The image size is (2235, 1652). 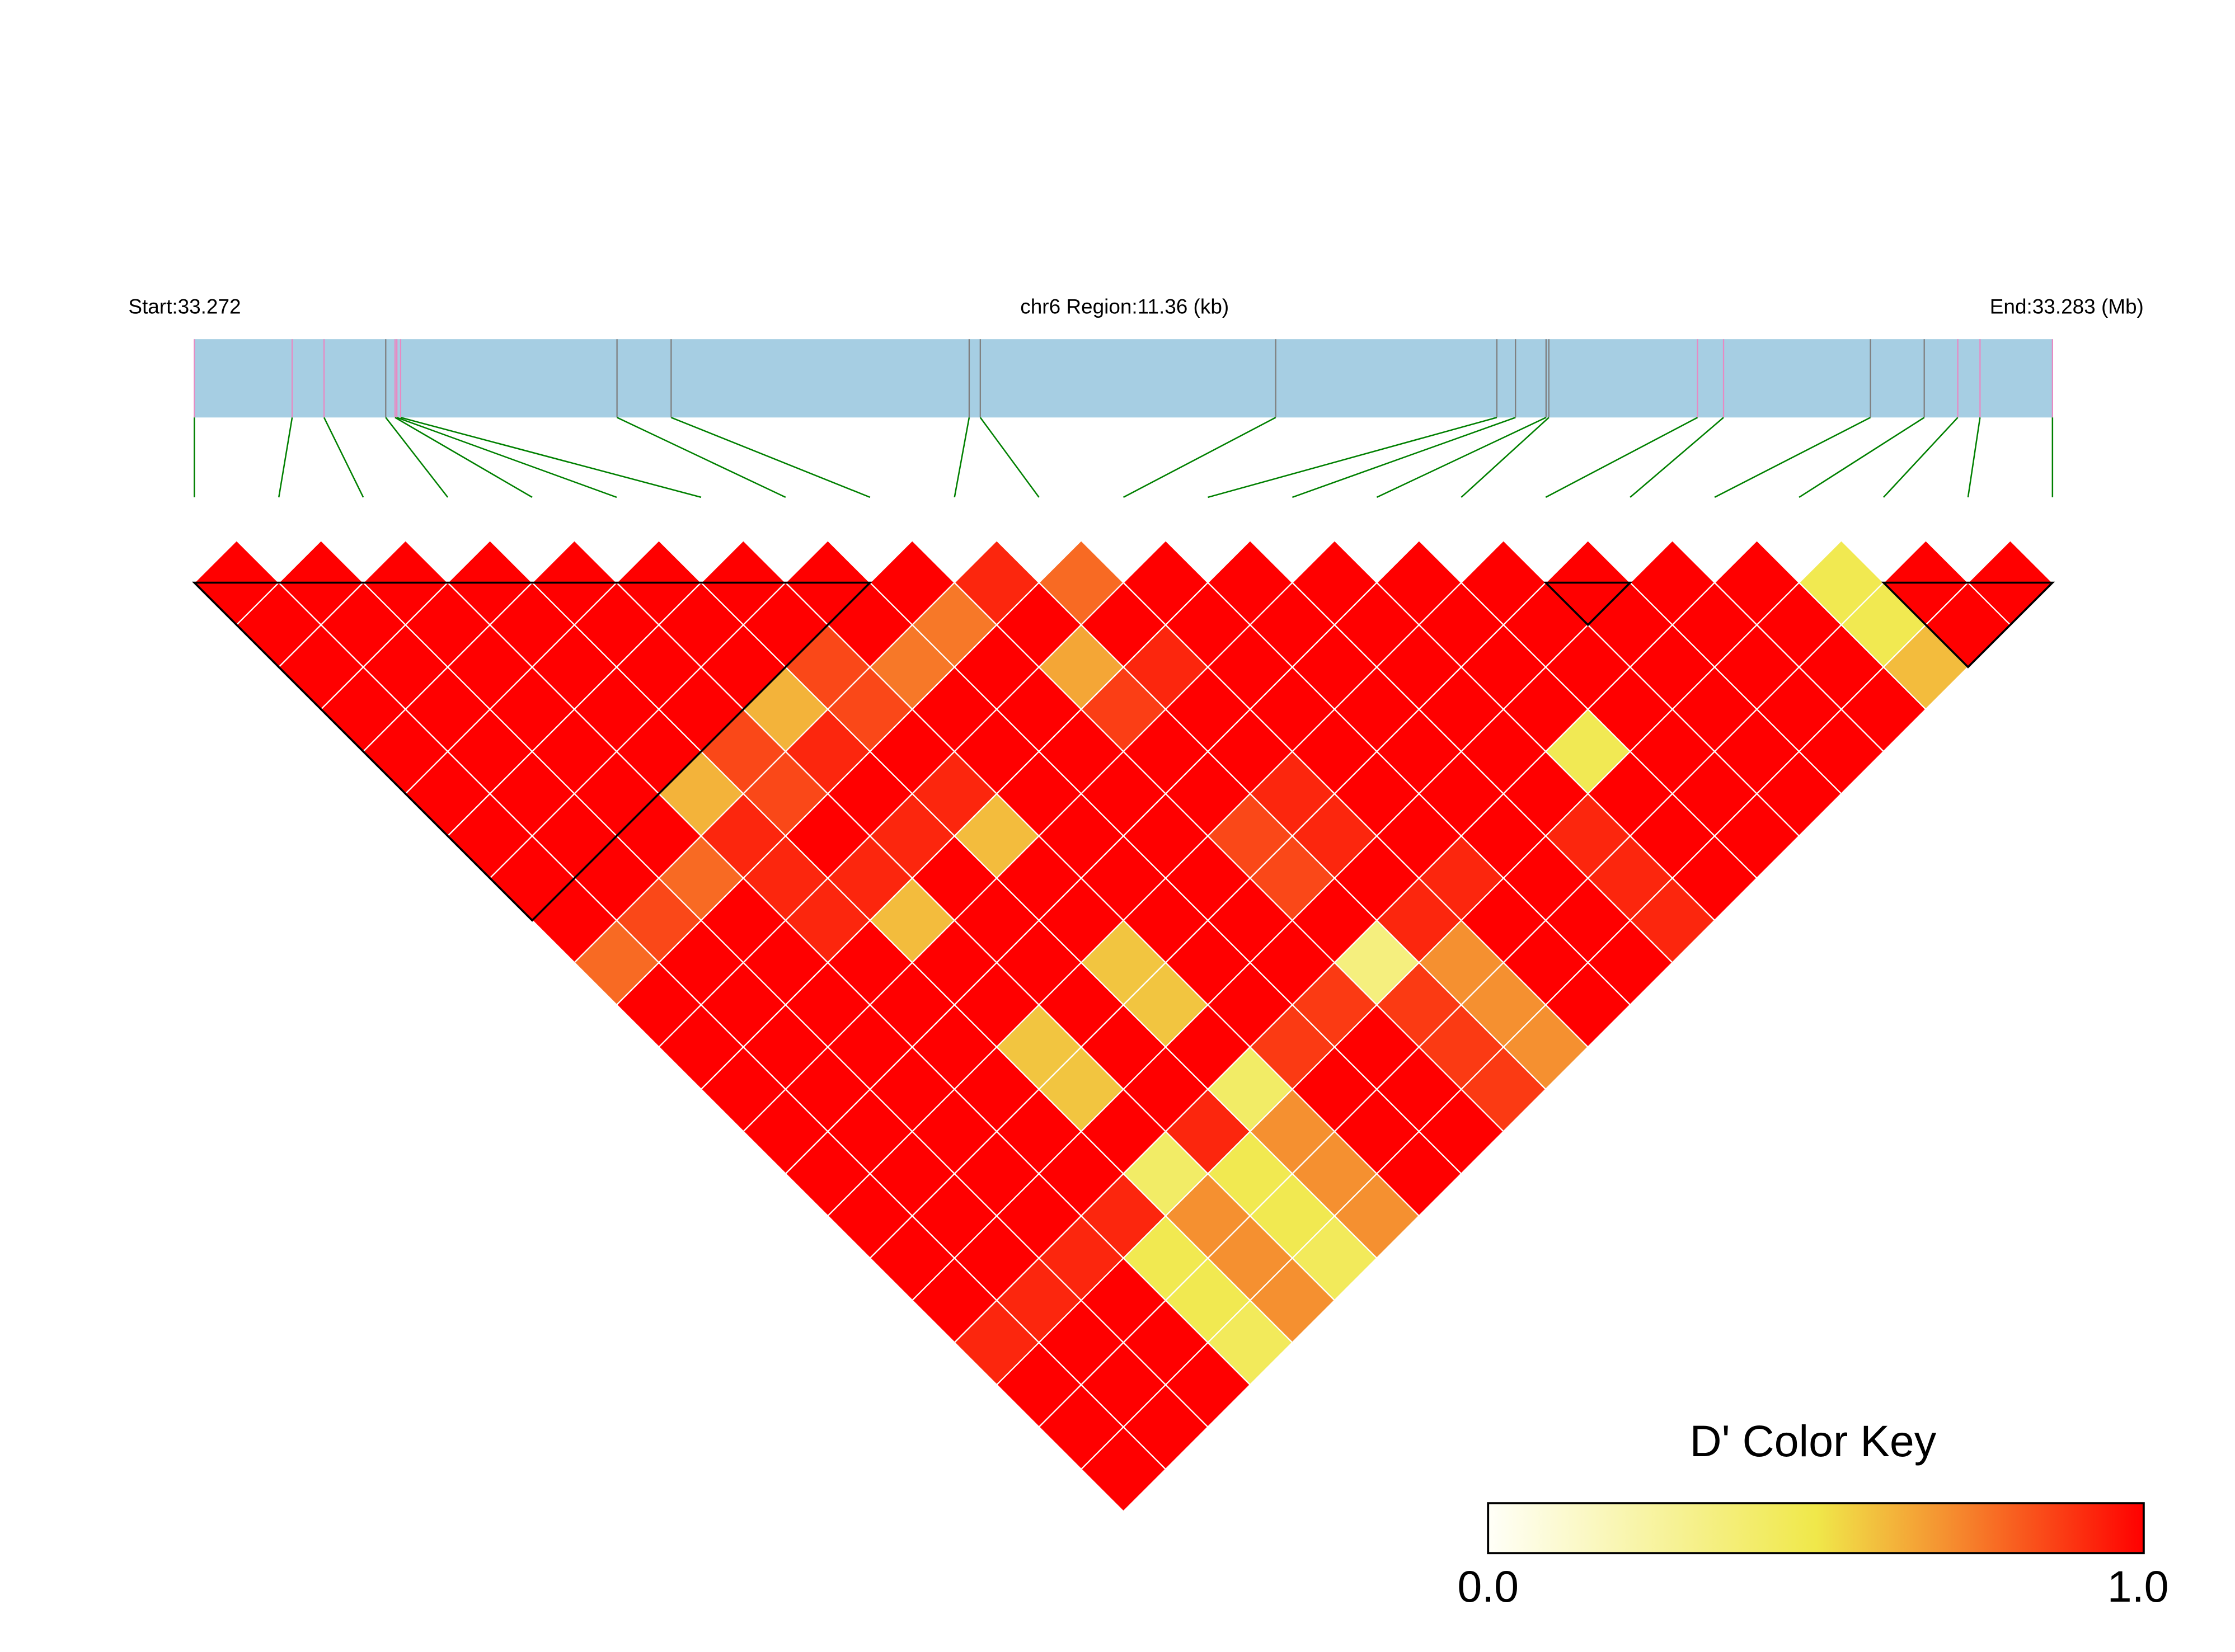 What do you see at coordinates (1813, 1441) in the screenshot?
I see `color-key-title: D' Color Key` at bounding box center [1813, 1441].